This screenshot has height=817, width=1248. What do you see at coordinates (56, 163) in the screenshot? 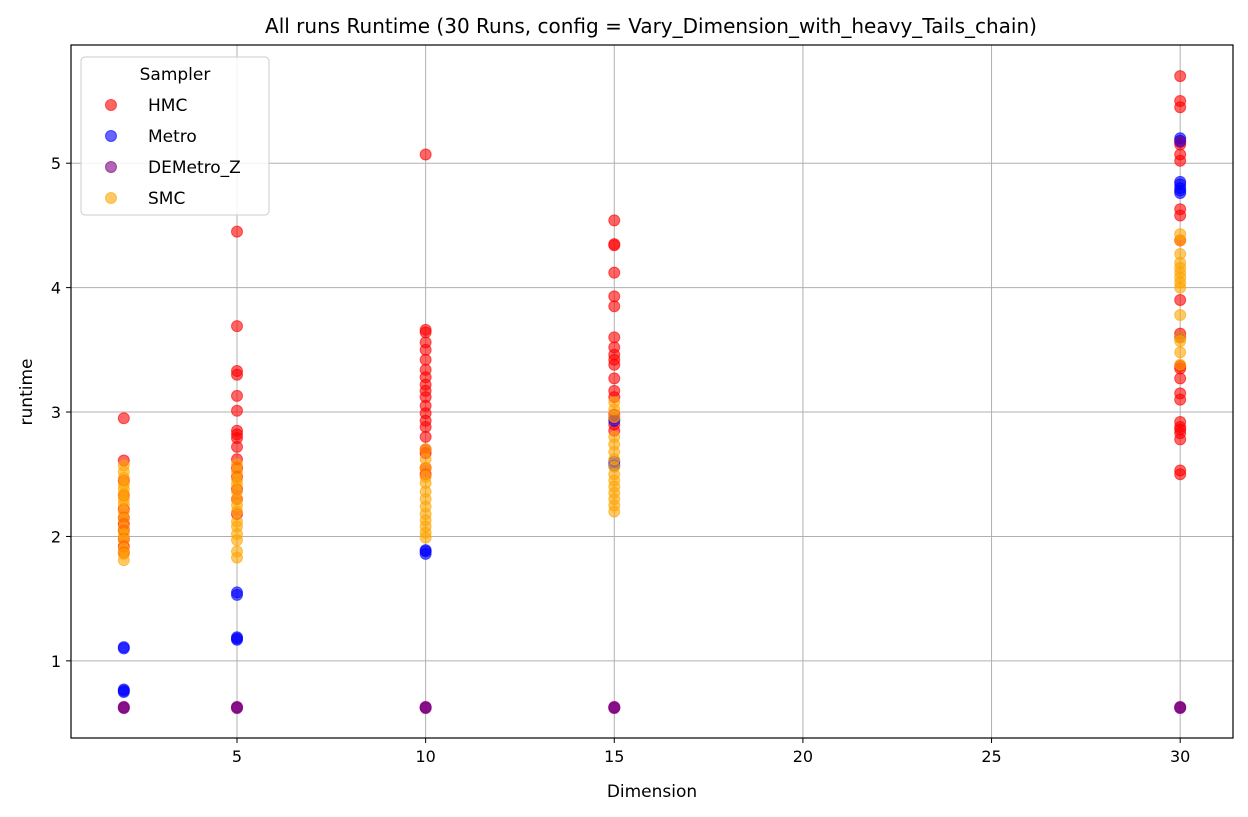
I see `y-tick-label: 5` at bounding box center [56, 163].